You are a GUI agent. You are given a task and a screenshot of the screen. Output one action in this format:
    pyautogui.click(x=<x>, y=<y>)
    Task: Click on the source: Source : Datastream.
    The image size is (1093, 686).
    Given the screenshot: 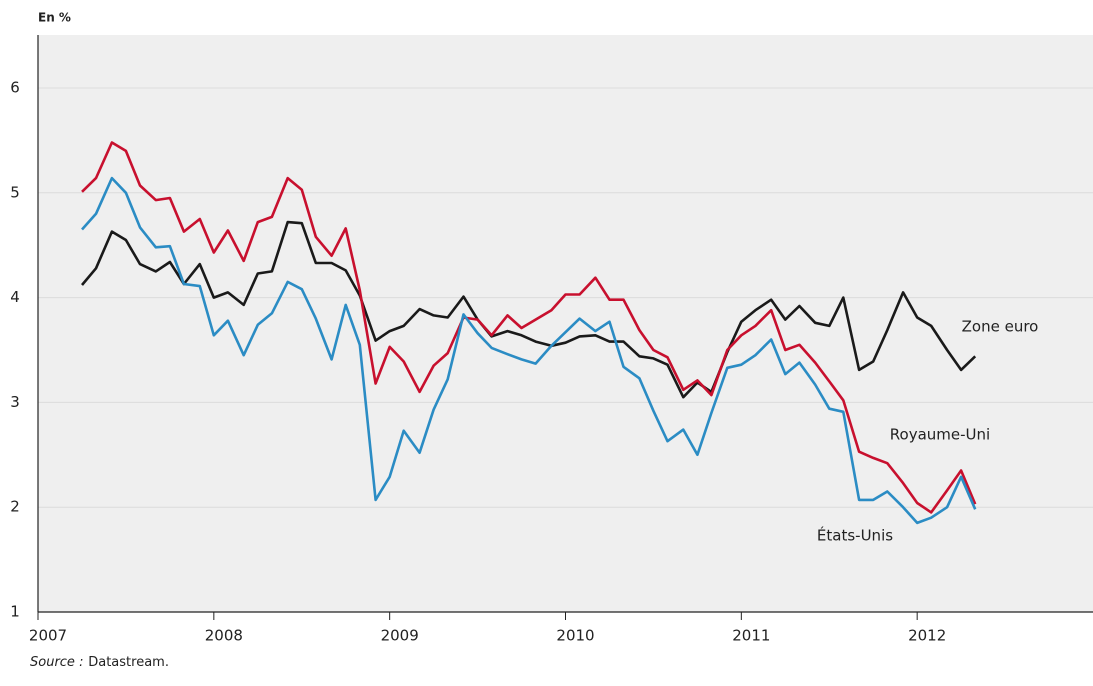 What is the action you would take?
    pyautogui.click(x=99, y=662)
    